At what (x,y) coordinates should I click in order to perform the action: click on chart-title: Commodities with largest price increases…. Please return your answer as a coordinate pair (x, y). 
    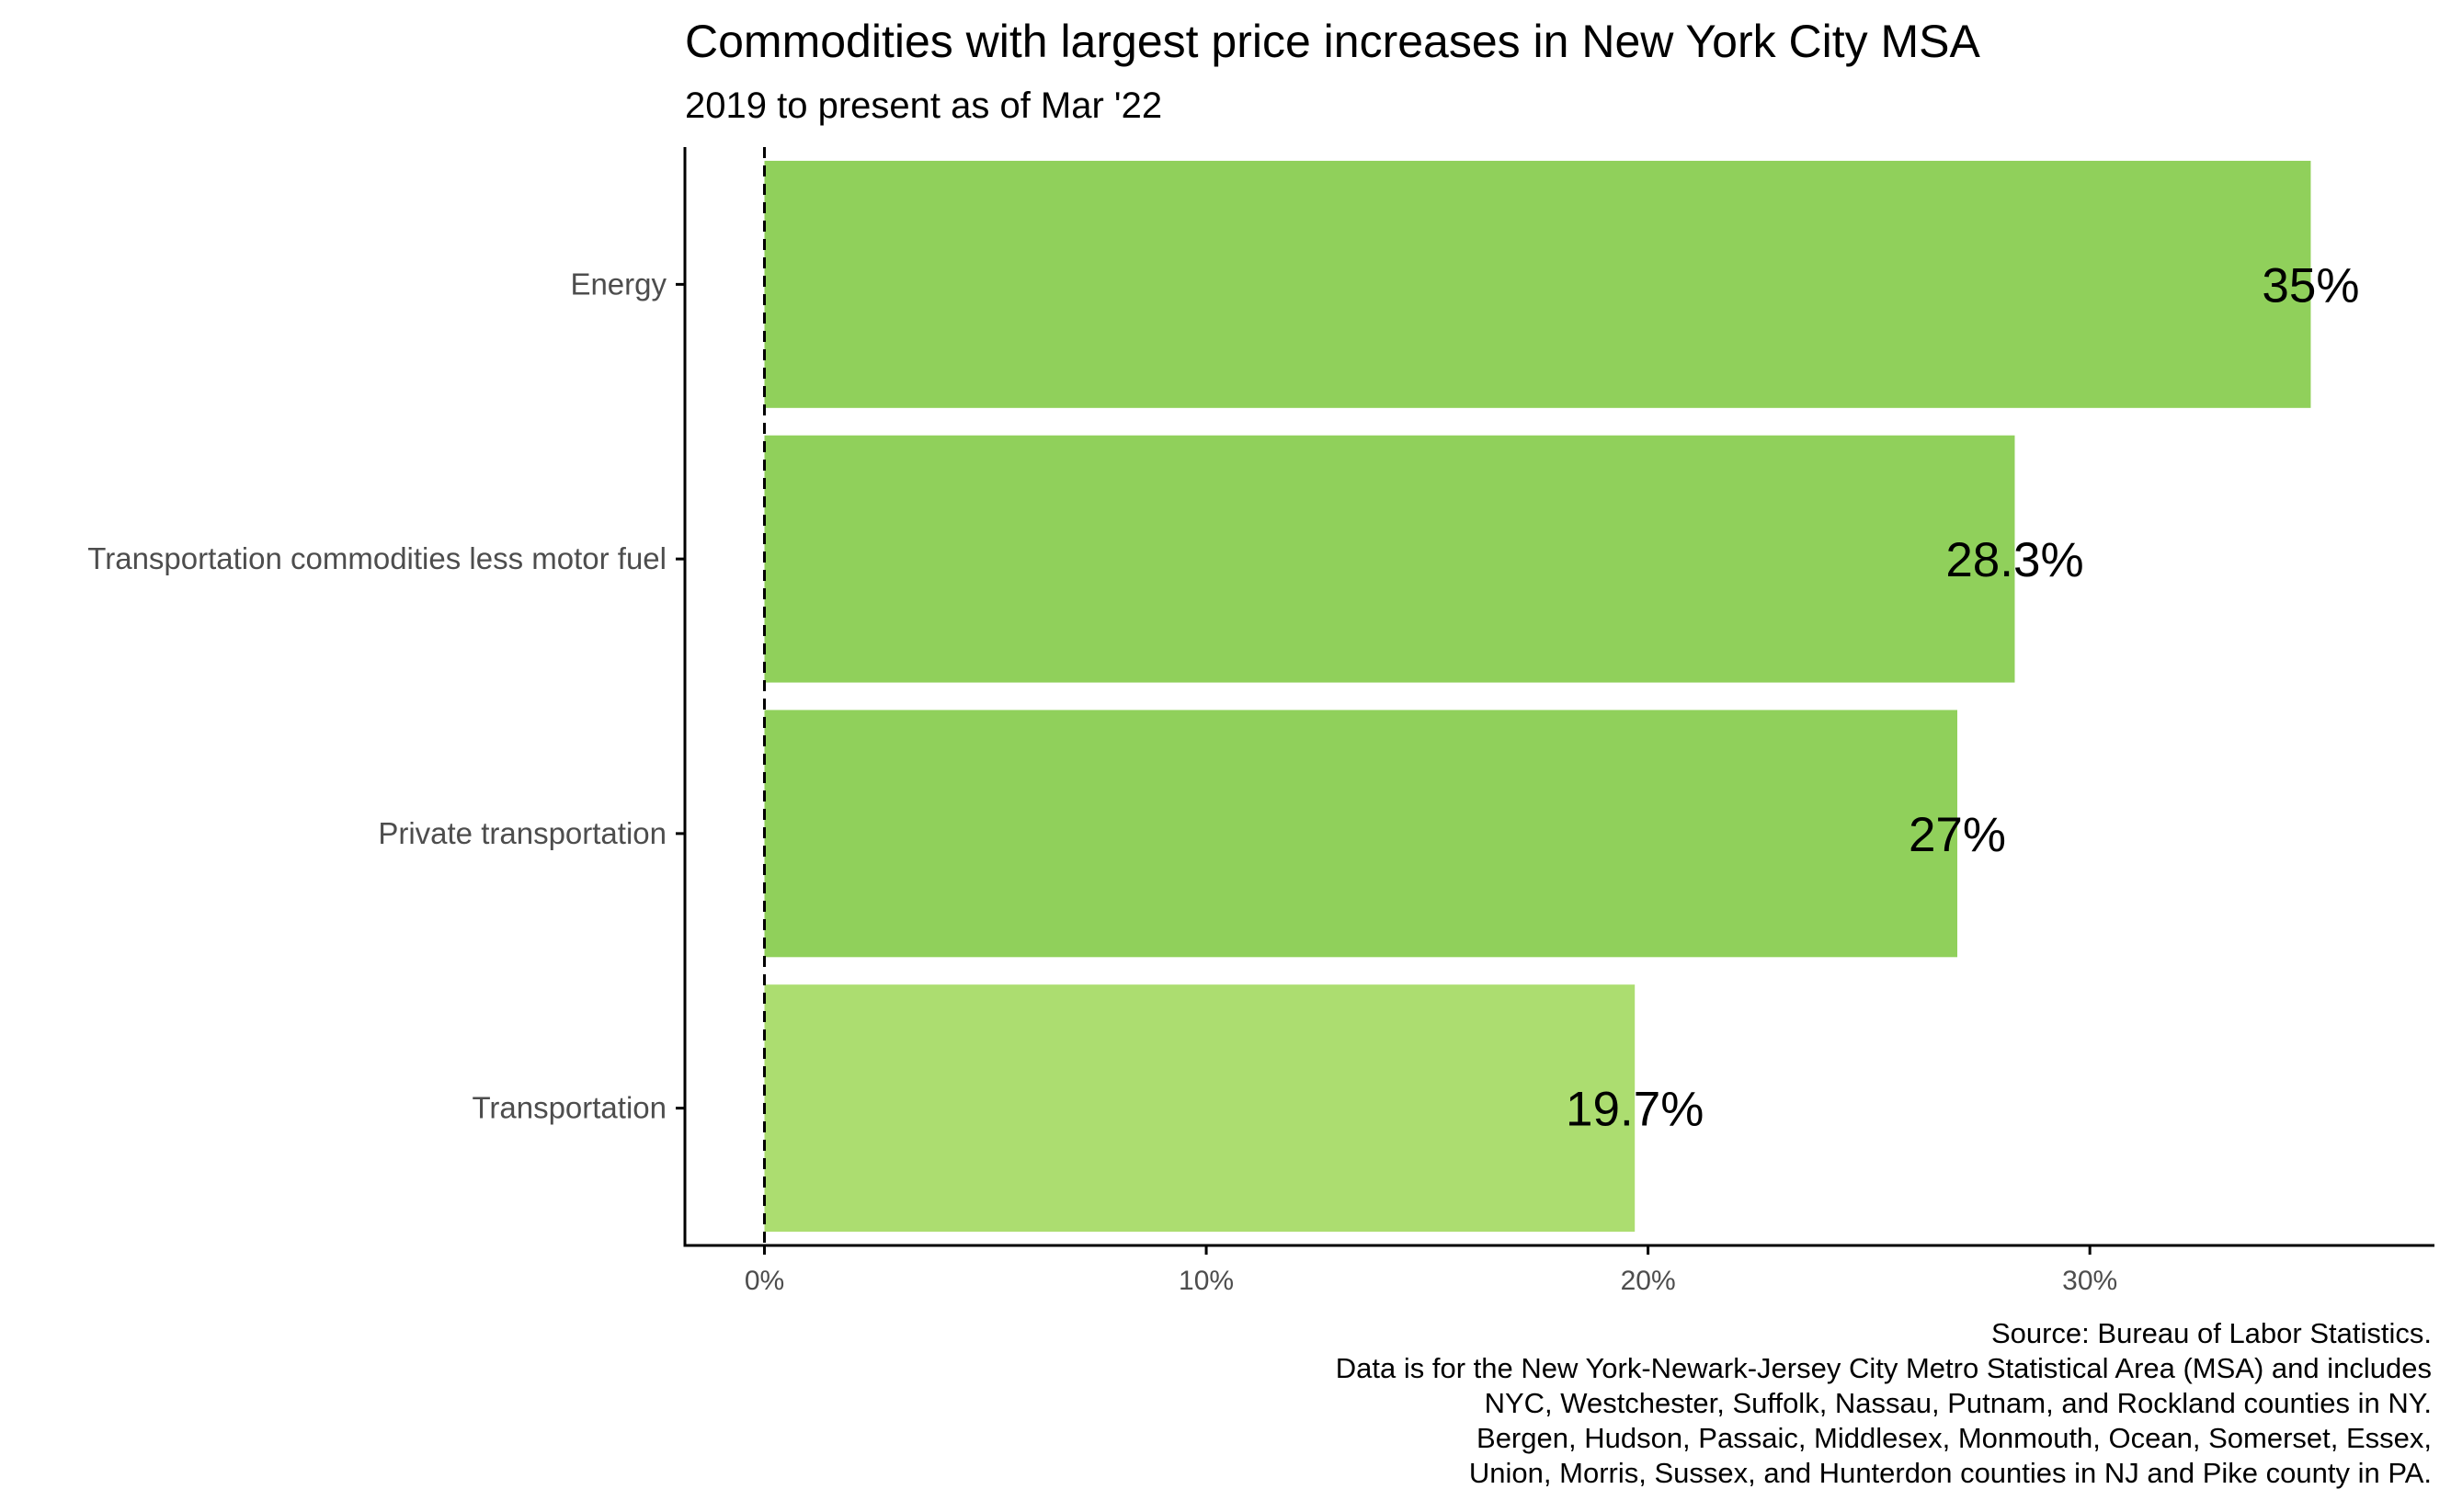
    Looking at the image, I should click on (1332, 41).